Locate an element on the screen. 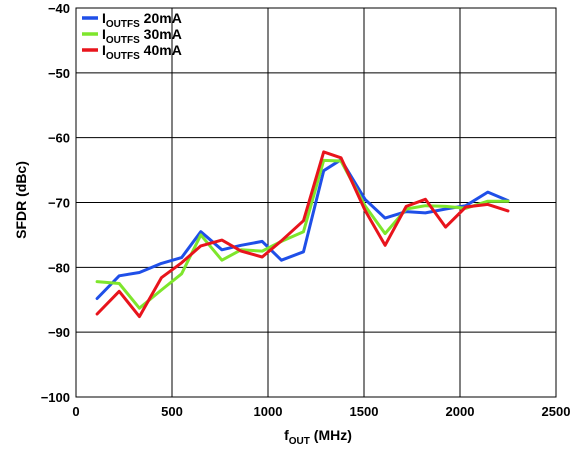 The image size is (584, 449). legend-label: IOUTFS 40mA is located at coordinates (142, 52).